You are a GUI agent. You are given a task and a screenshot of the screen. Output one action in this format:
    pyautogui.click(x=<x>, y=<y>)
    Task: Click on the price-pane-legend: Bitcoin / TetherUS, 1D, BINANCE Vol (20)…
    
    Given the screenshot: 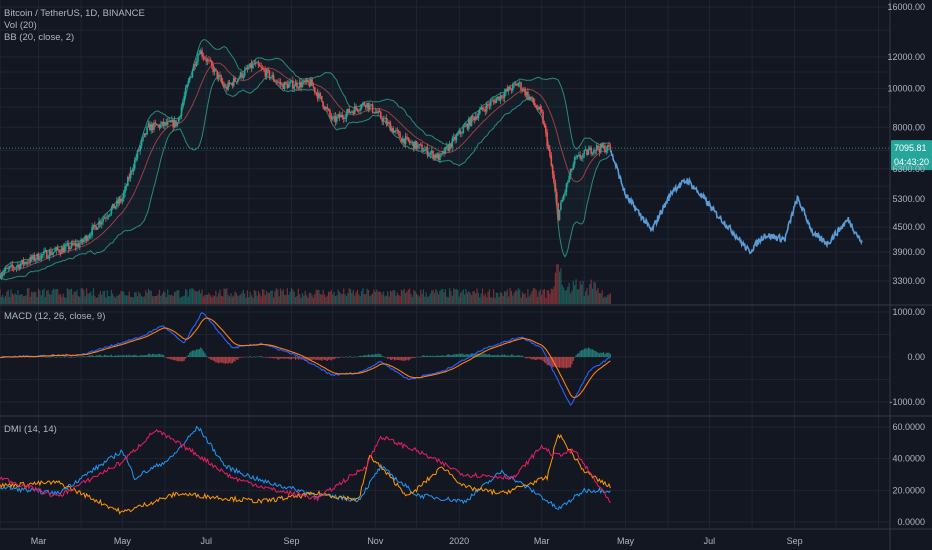 What is the action you would take?
    pyautogui.click(x=74, y=26)
    